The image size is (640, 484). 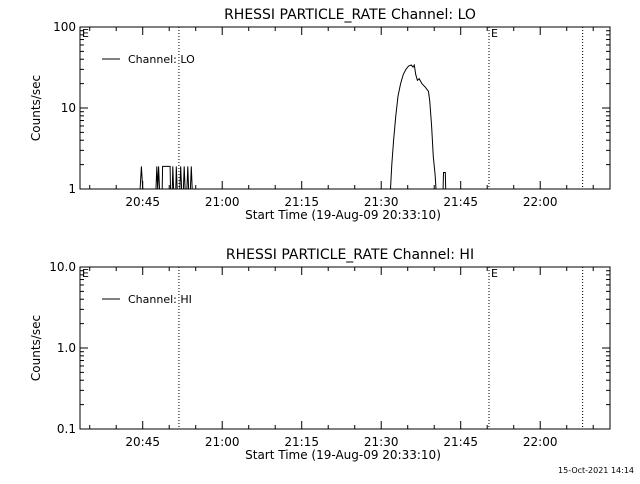 I want to click on legend: Channel: LO, so click(x=148, y=59).